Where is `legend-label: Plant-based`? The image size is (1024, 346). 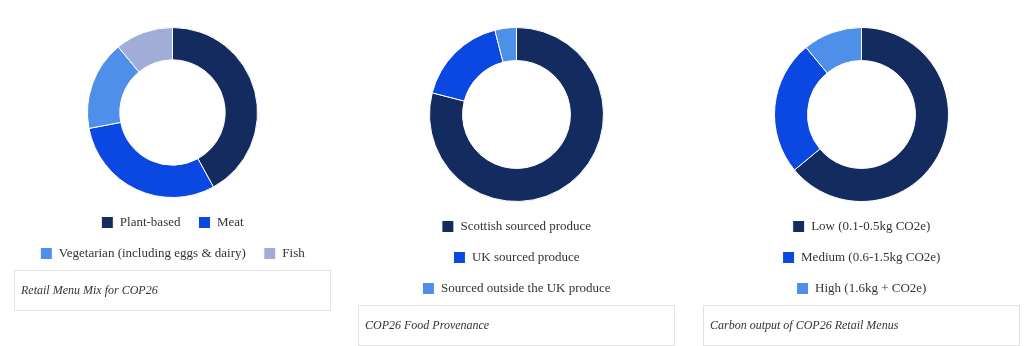
legend-label: Plant-based is located at coordinates (150, 221).